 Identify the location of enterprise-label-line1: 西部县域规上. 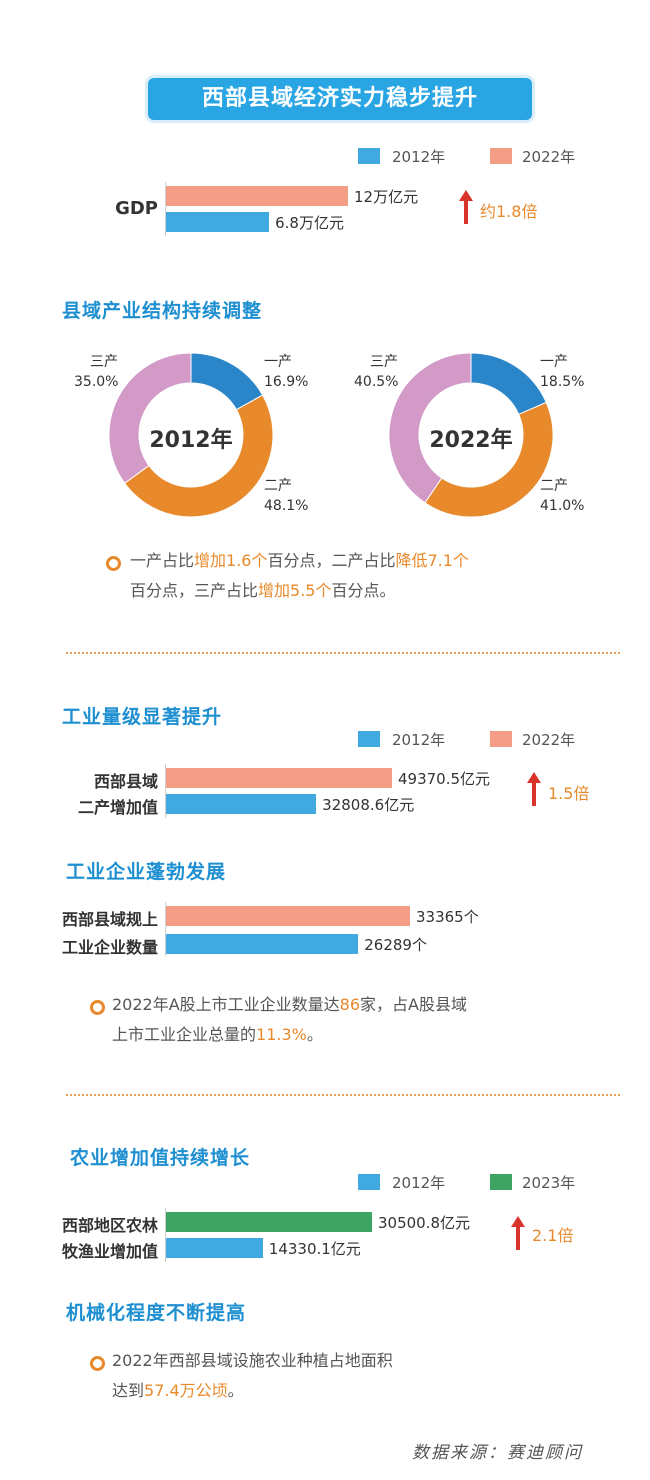
(109, 919).